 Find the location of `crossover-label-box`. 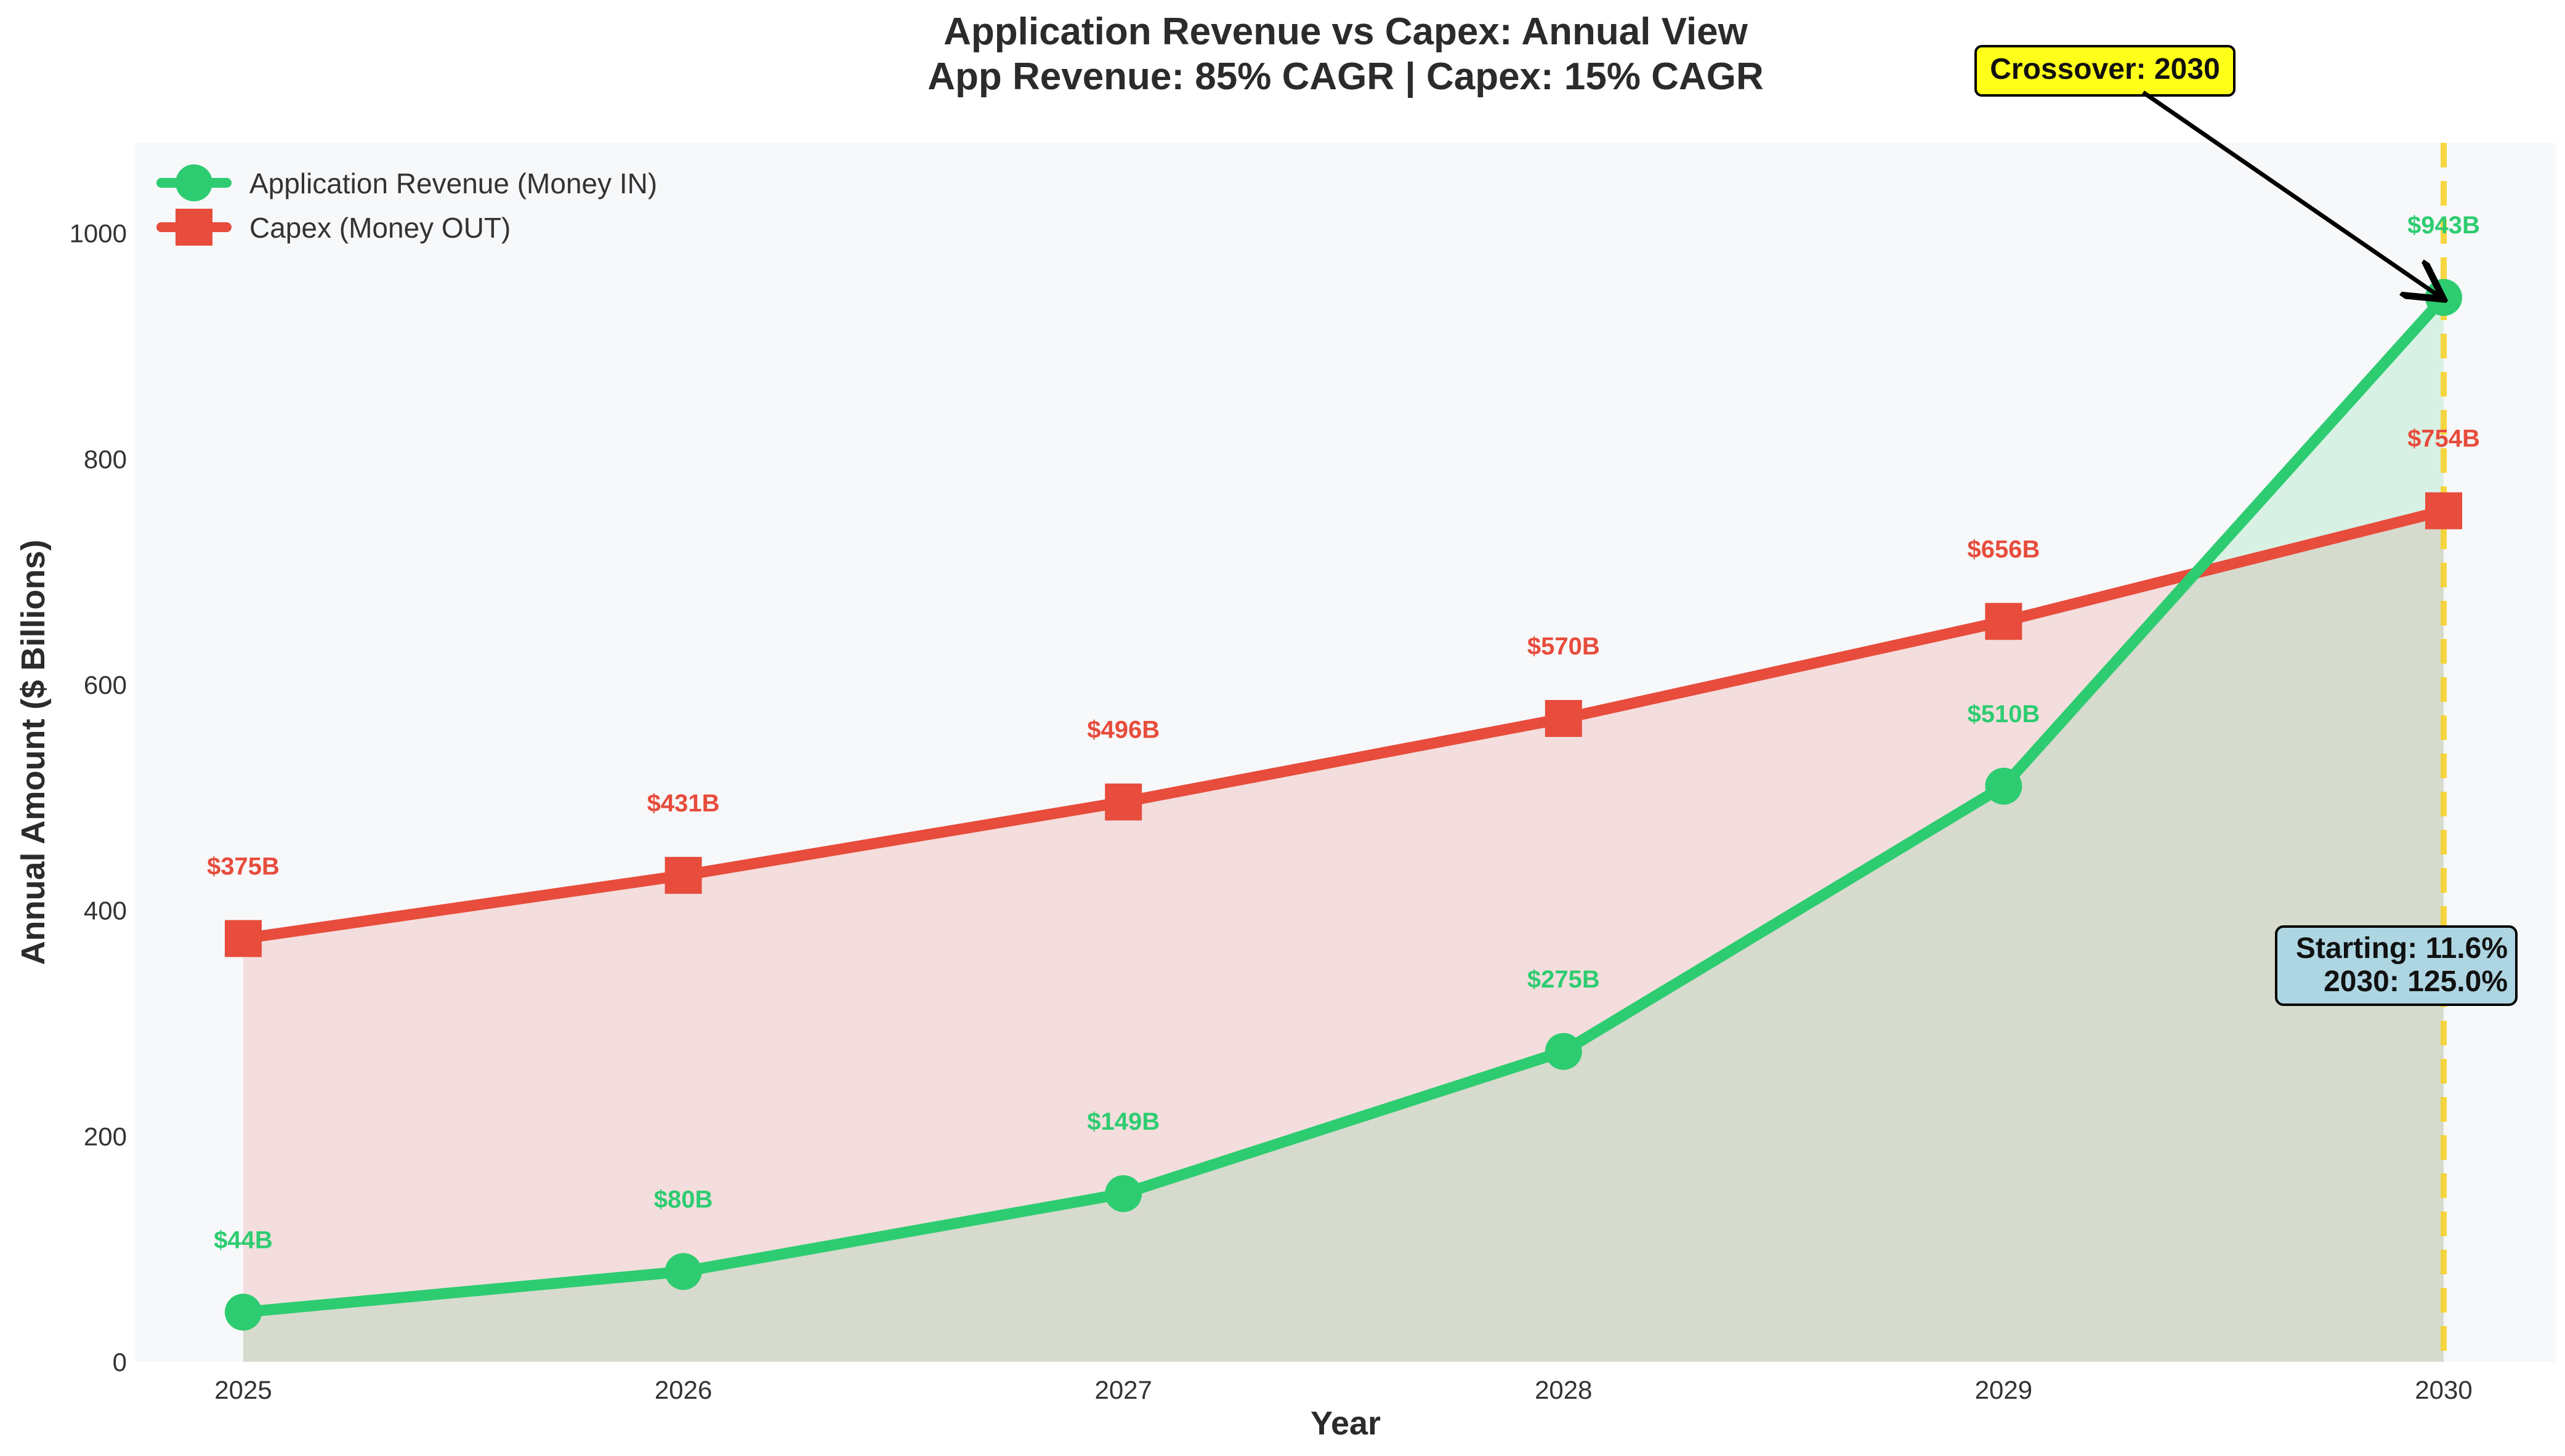

crossover-label-box is located at coordinates (2105, 71).